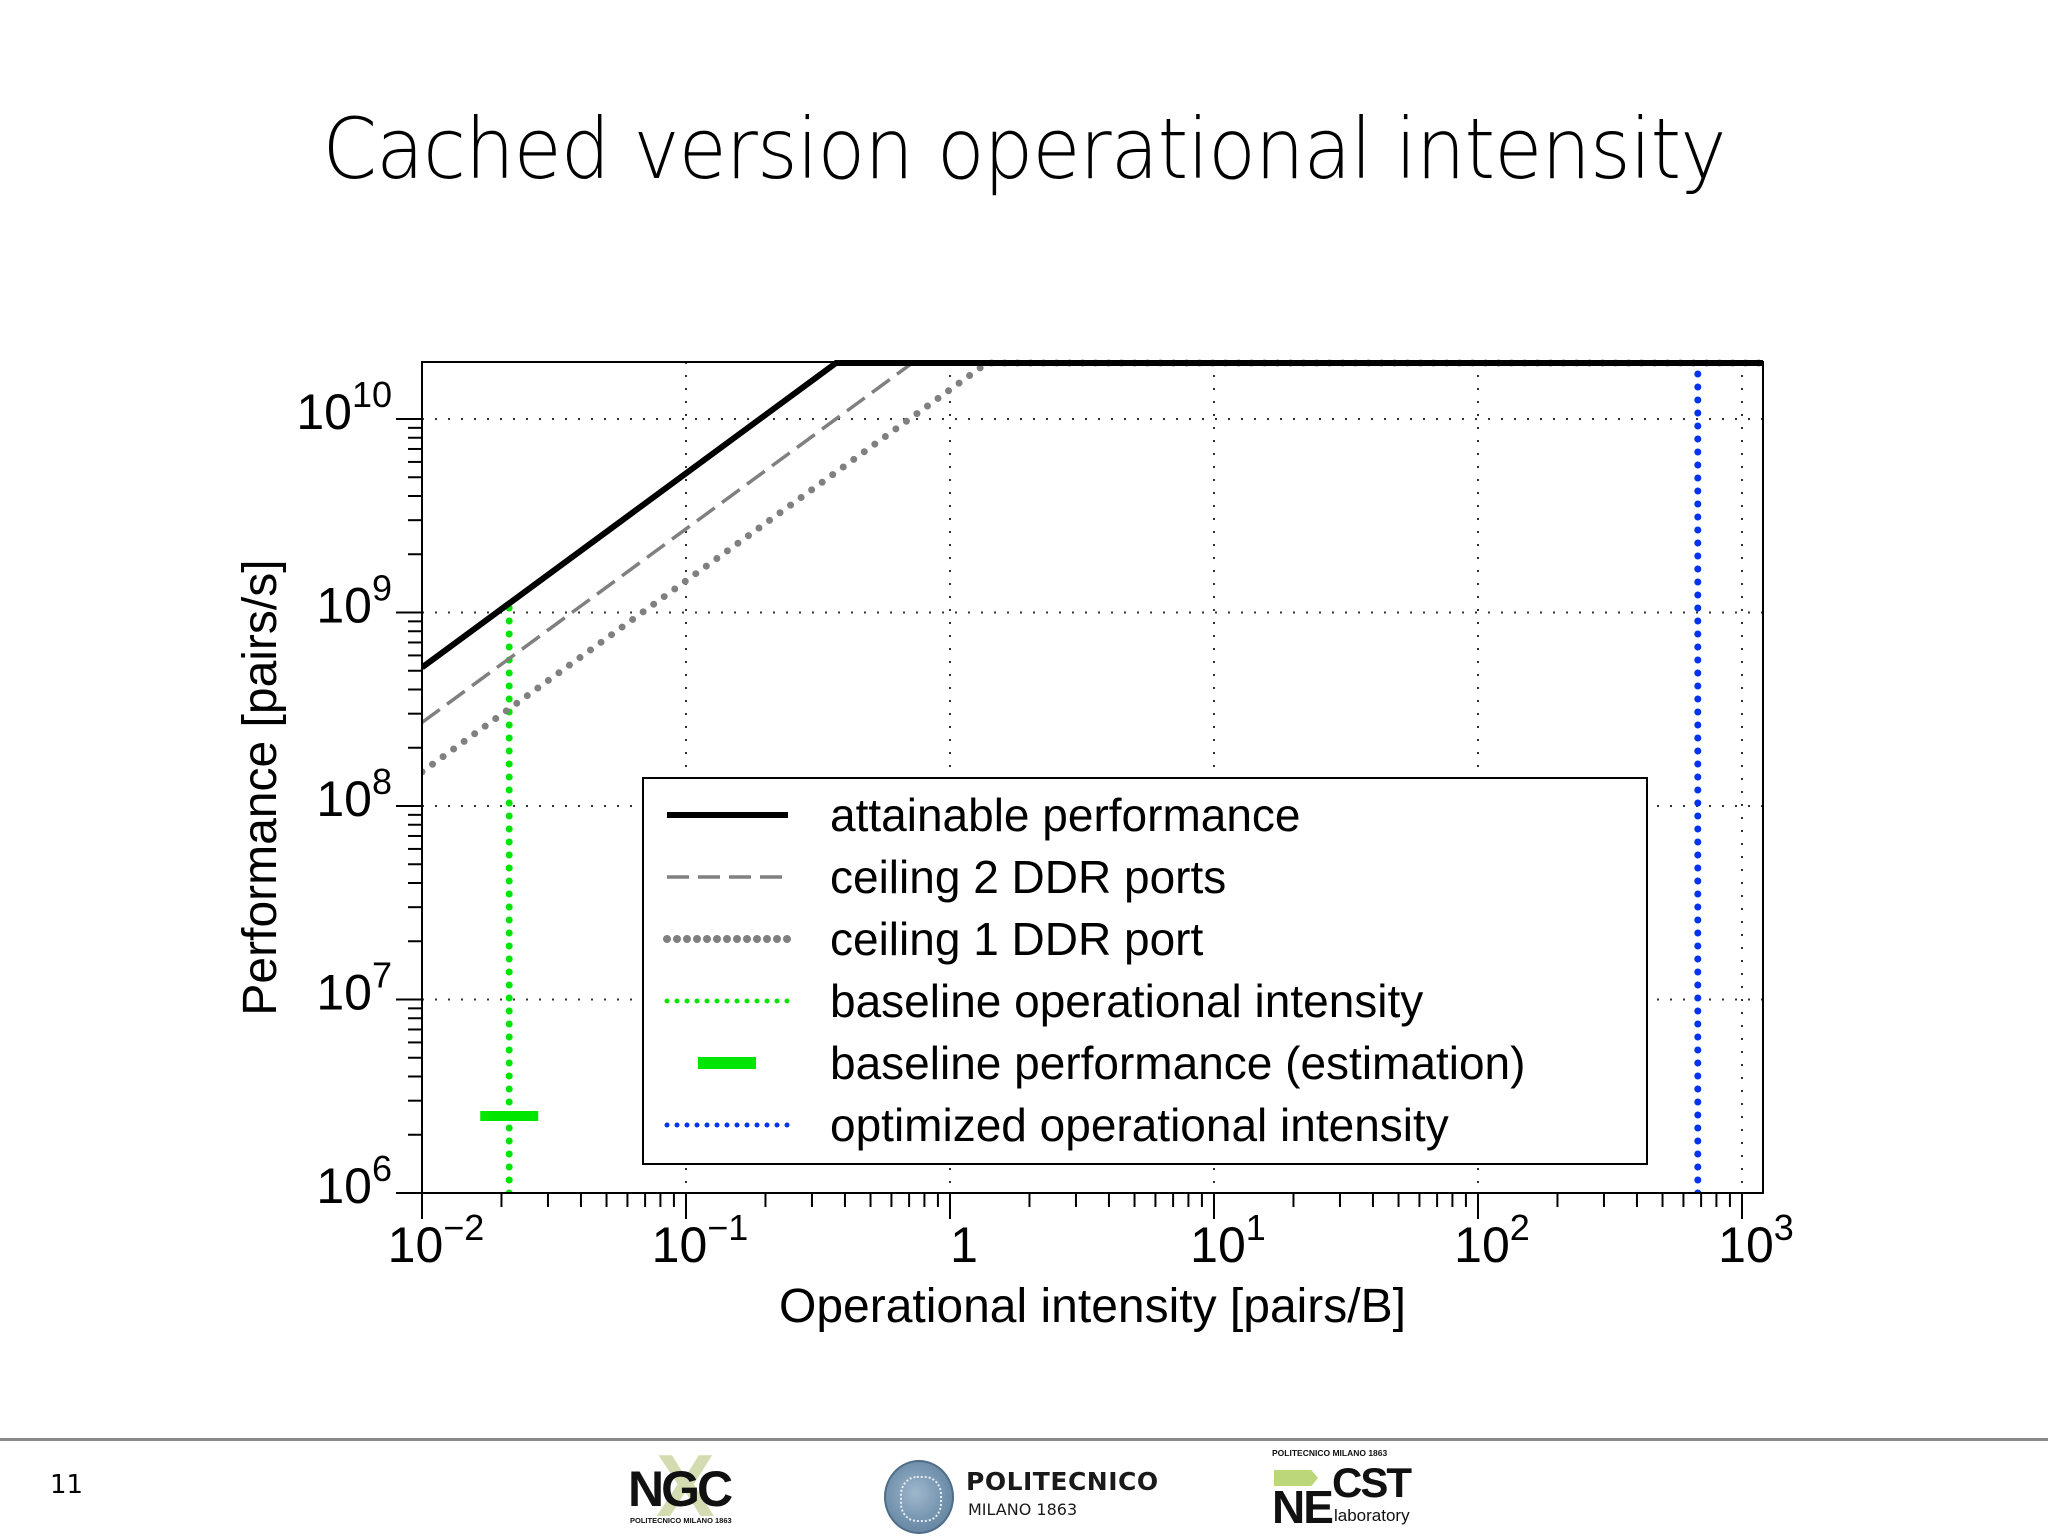 This screenshot has width=2048, height=1536. What do you see at coordinates (1756, 1240) in the screenshot?
I see `tick-label: 10³` at bounding box center [1756, 1240].